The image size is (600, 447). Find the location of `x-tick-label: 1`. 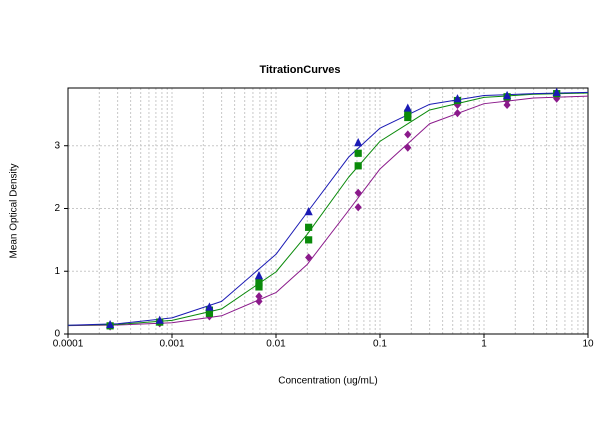

x-tick-label: 1 is located at coordinates (484, 344).